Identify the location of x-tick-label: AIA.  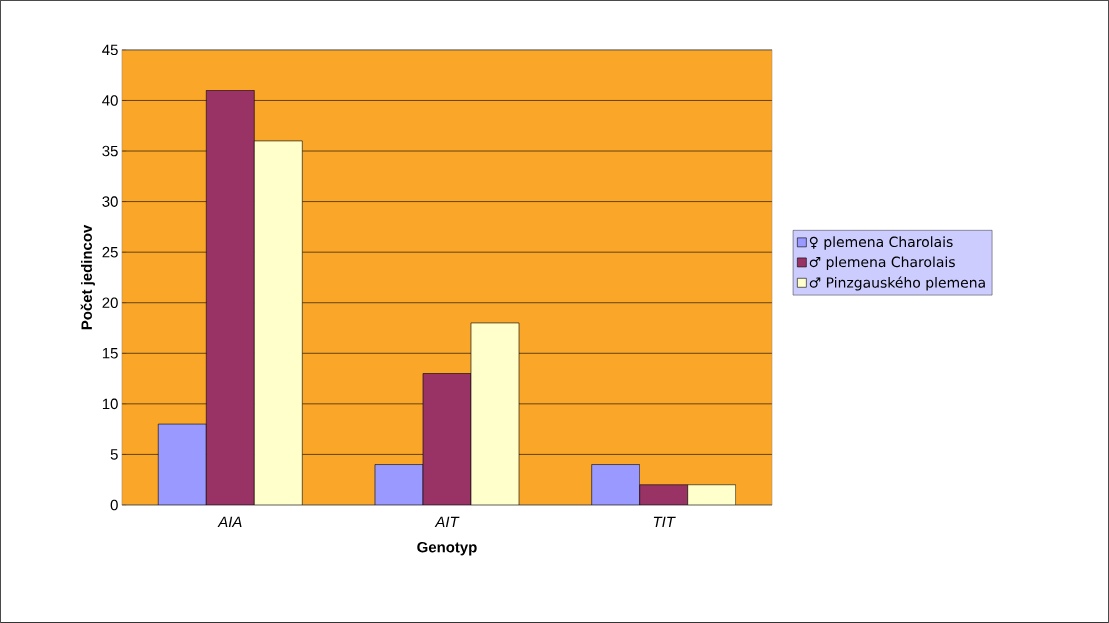
(229, 522).